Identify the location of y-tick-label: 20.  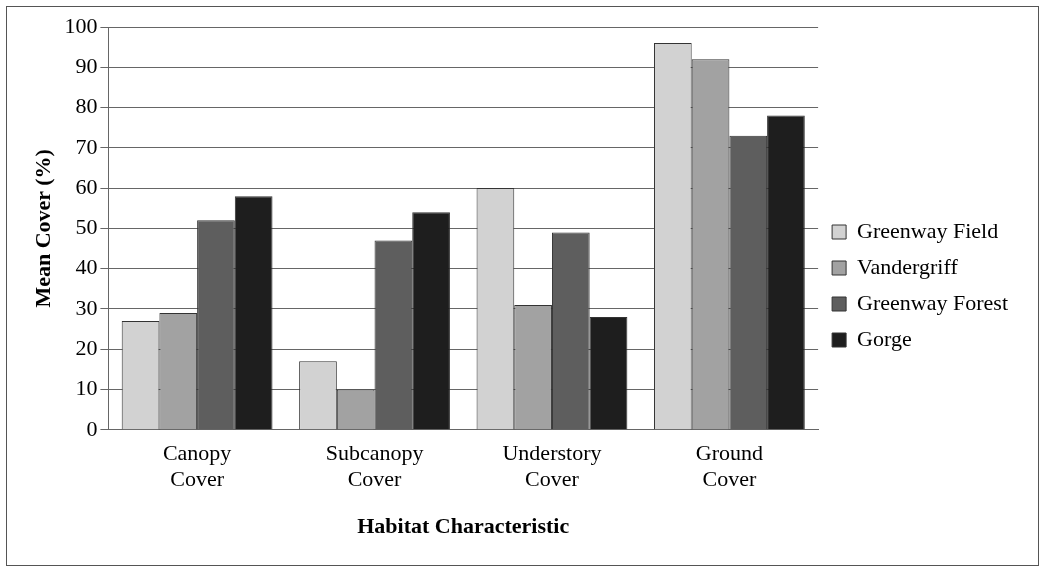
(86, 348).